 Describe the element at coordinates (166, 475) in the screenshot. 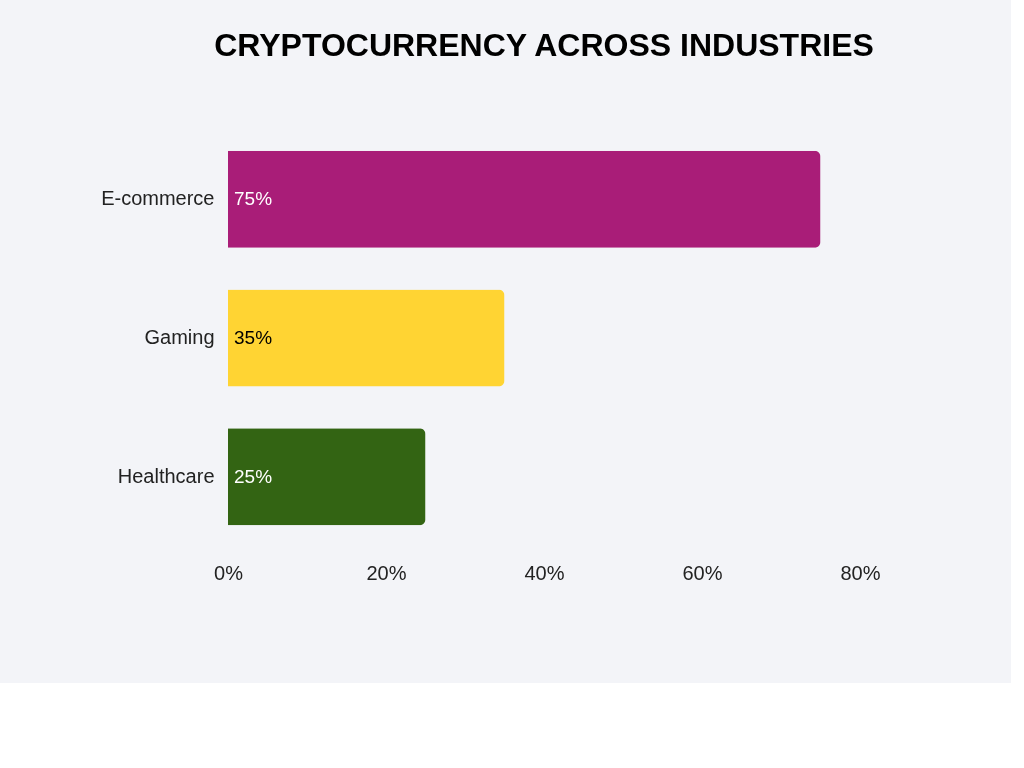

I see `y-tick-label: Healthcare` at that location.